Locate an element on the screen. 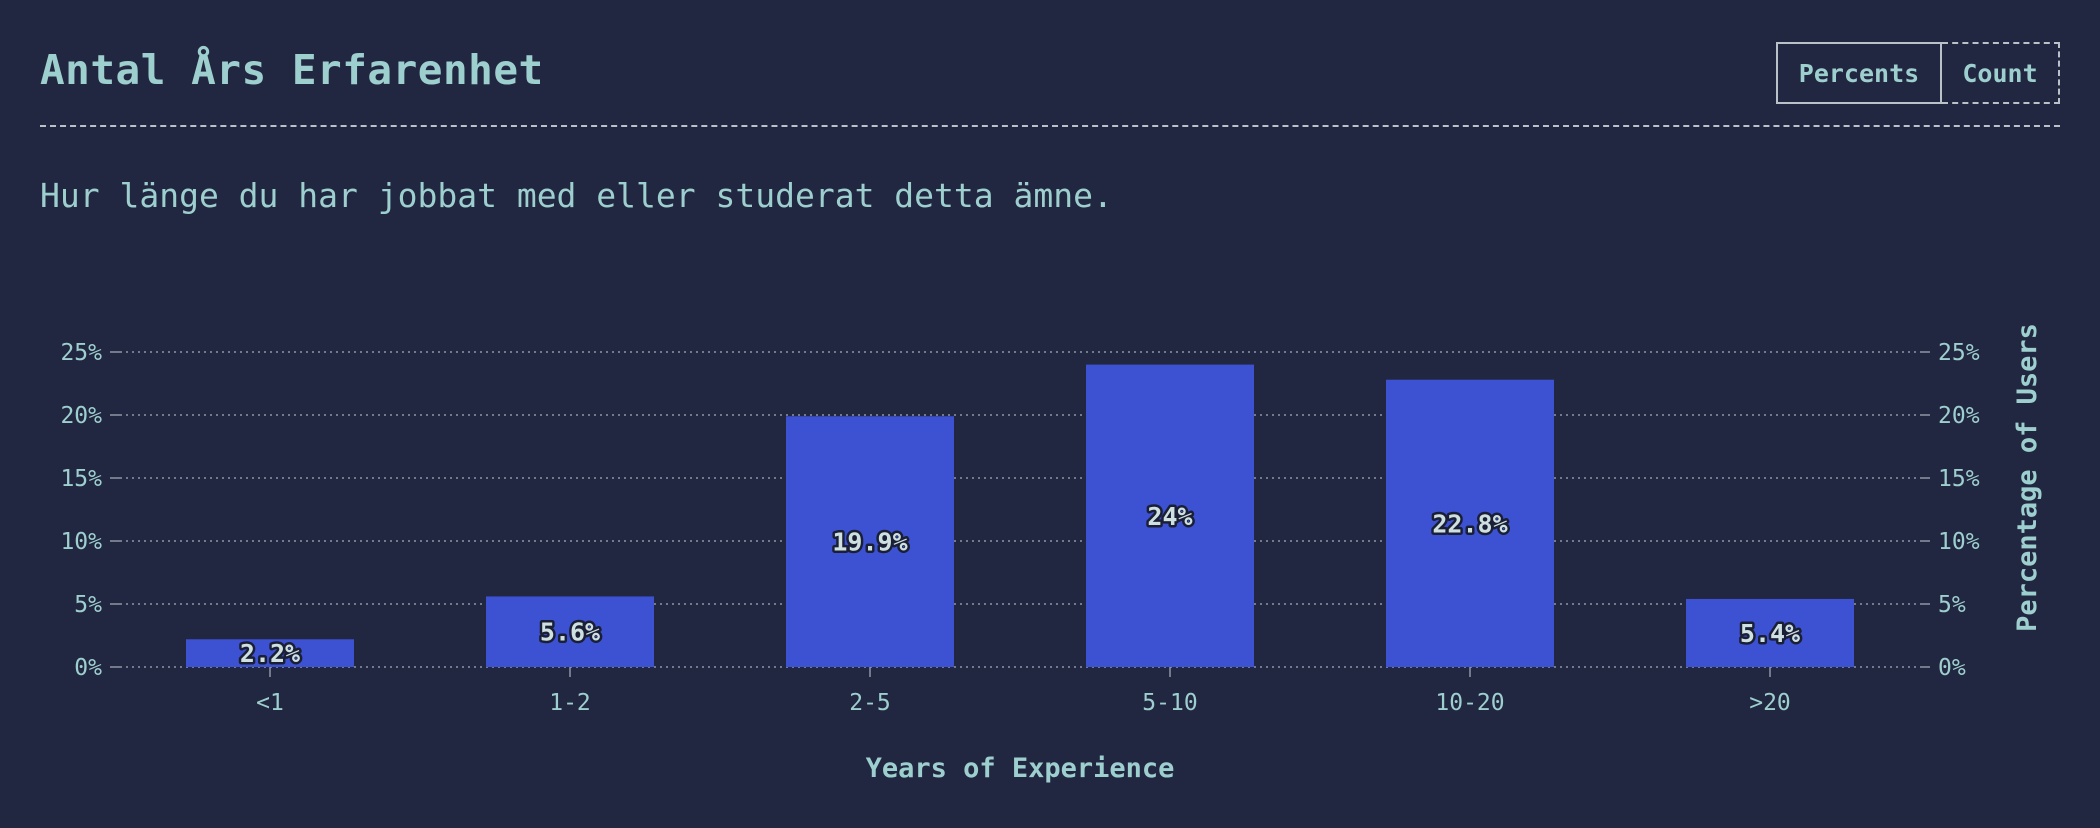 The height and width of the screenshot is (828, 2100). display-mode-toggle: Percents Count is located at coordinates (1918, 73).